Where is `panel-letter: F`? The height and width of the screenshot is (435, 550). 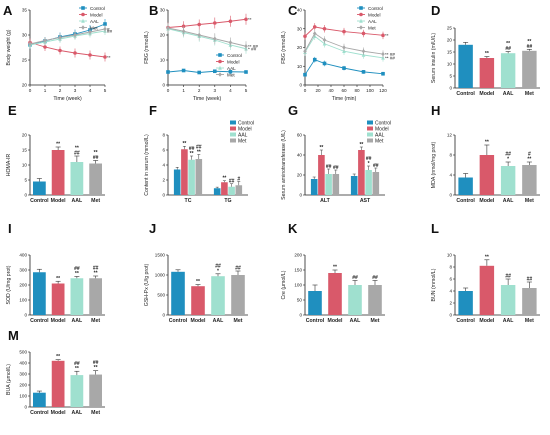 panel-letter: F is located at coordinates (153, 110).